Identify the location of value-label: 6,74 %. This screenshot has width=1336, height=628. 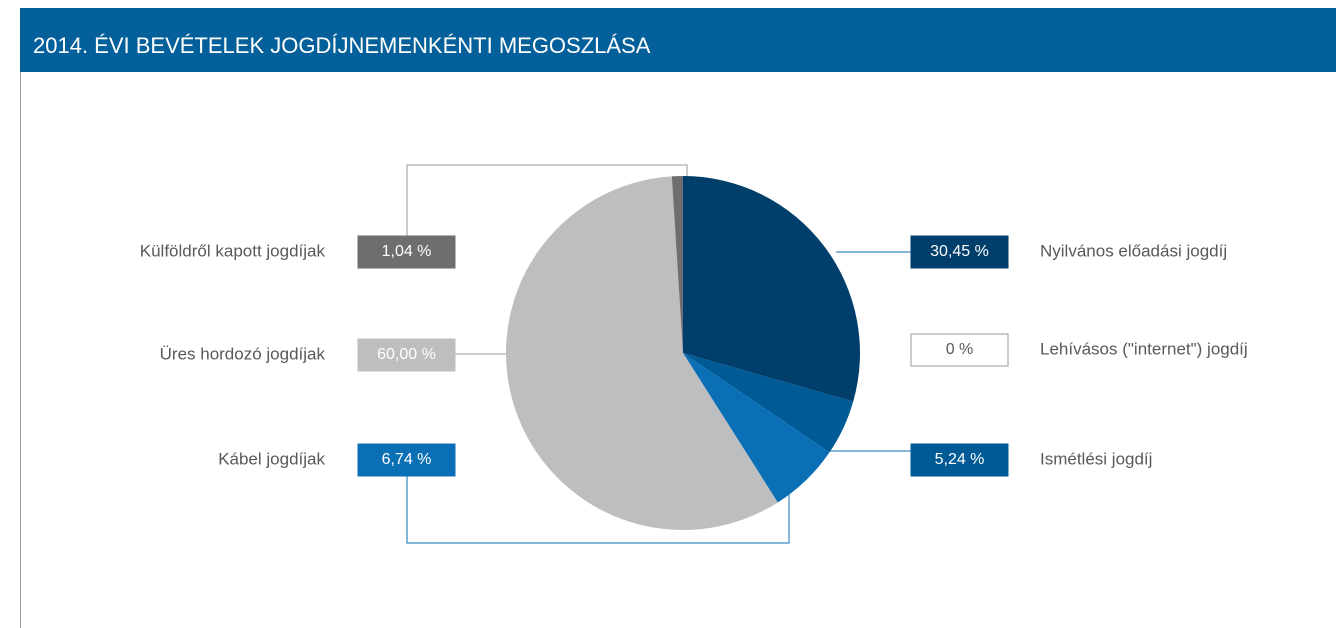
(407, 459).